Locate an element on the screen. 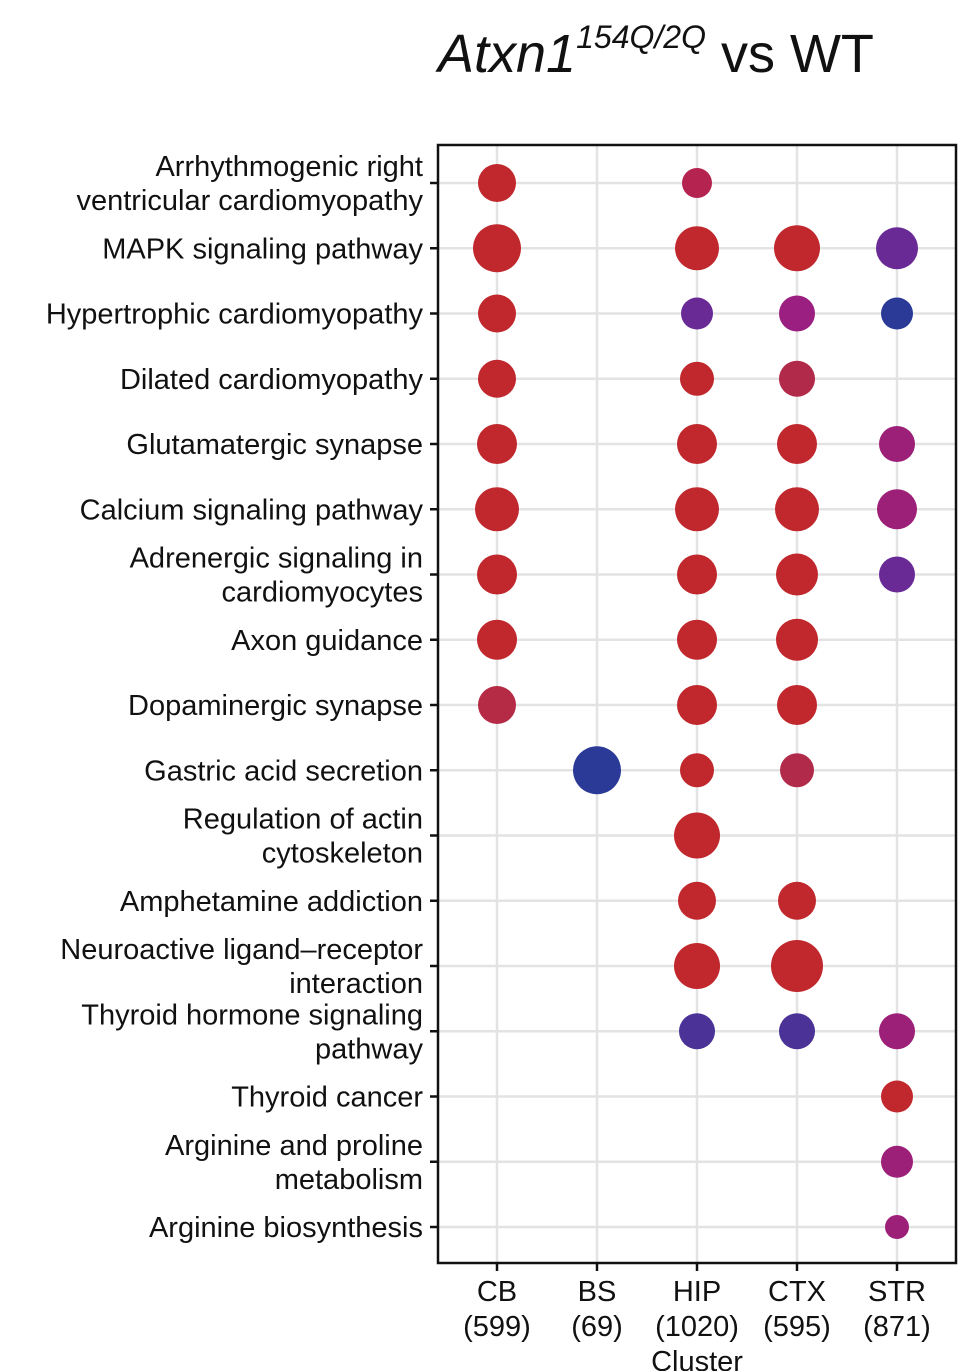 The height and width of the screenshot is (1371, 962). y-tick-label-15-1: metabolism is located at coordinates (349, 1180).